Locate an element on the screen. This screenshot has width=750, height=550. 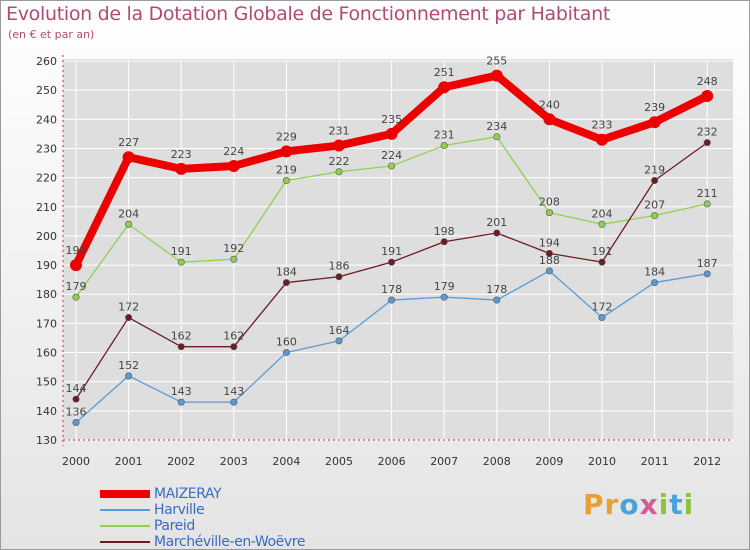
data-label: 211 is located at coordinates (707, 193).